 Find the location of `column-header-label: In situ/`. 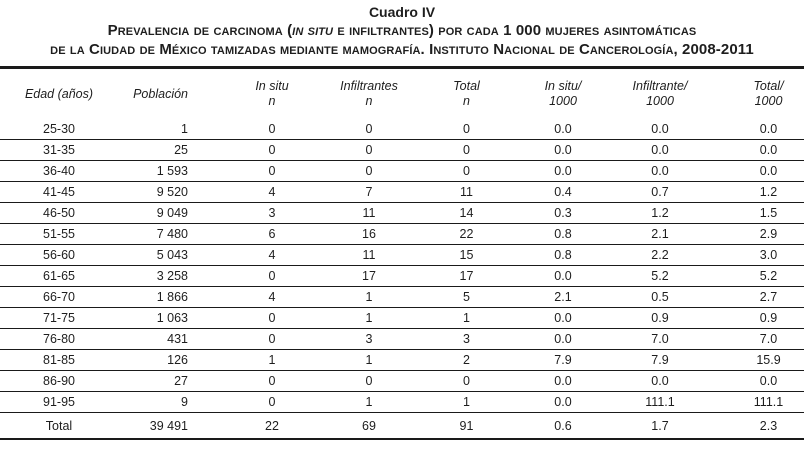

column-header-label: In situ/ is located at coordinates (563, 86).